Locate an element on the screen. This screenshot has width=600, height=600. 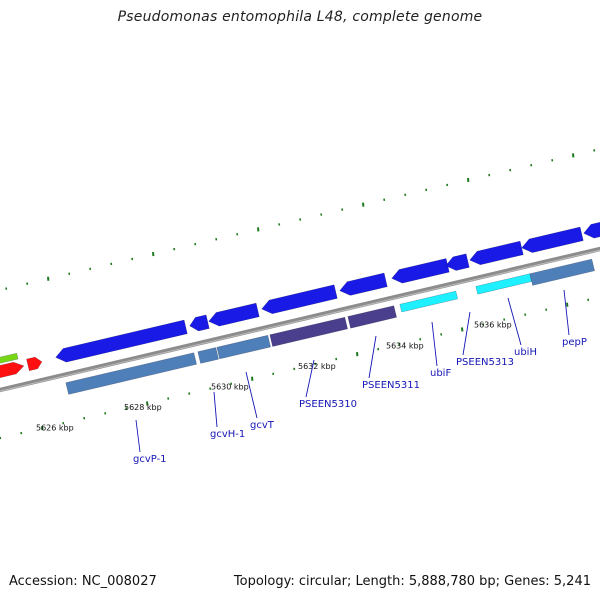
gene-label: gcvT is located at coordinates (262, 425).